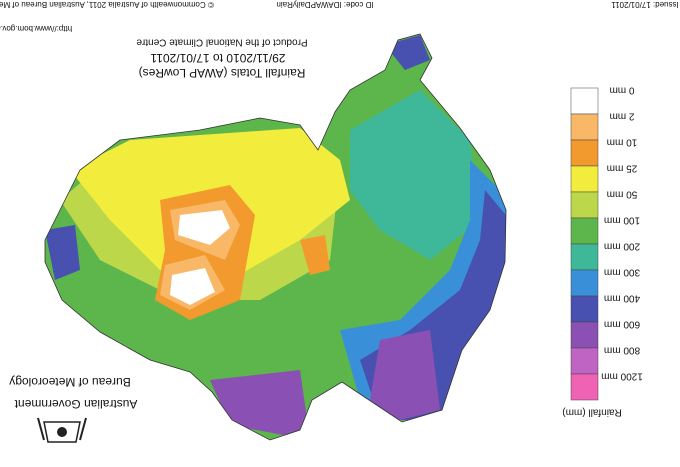 This screenshot has height=467, width=680. What do you see at coordinates (591, 411) in the screenshot?
I see `legend-title: Rainfall (mm)` at bounding box center [591, 411].